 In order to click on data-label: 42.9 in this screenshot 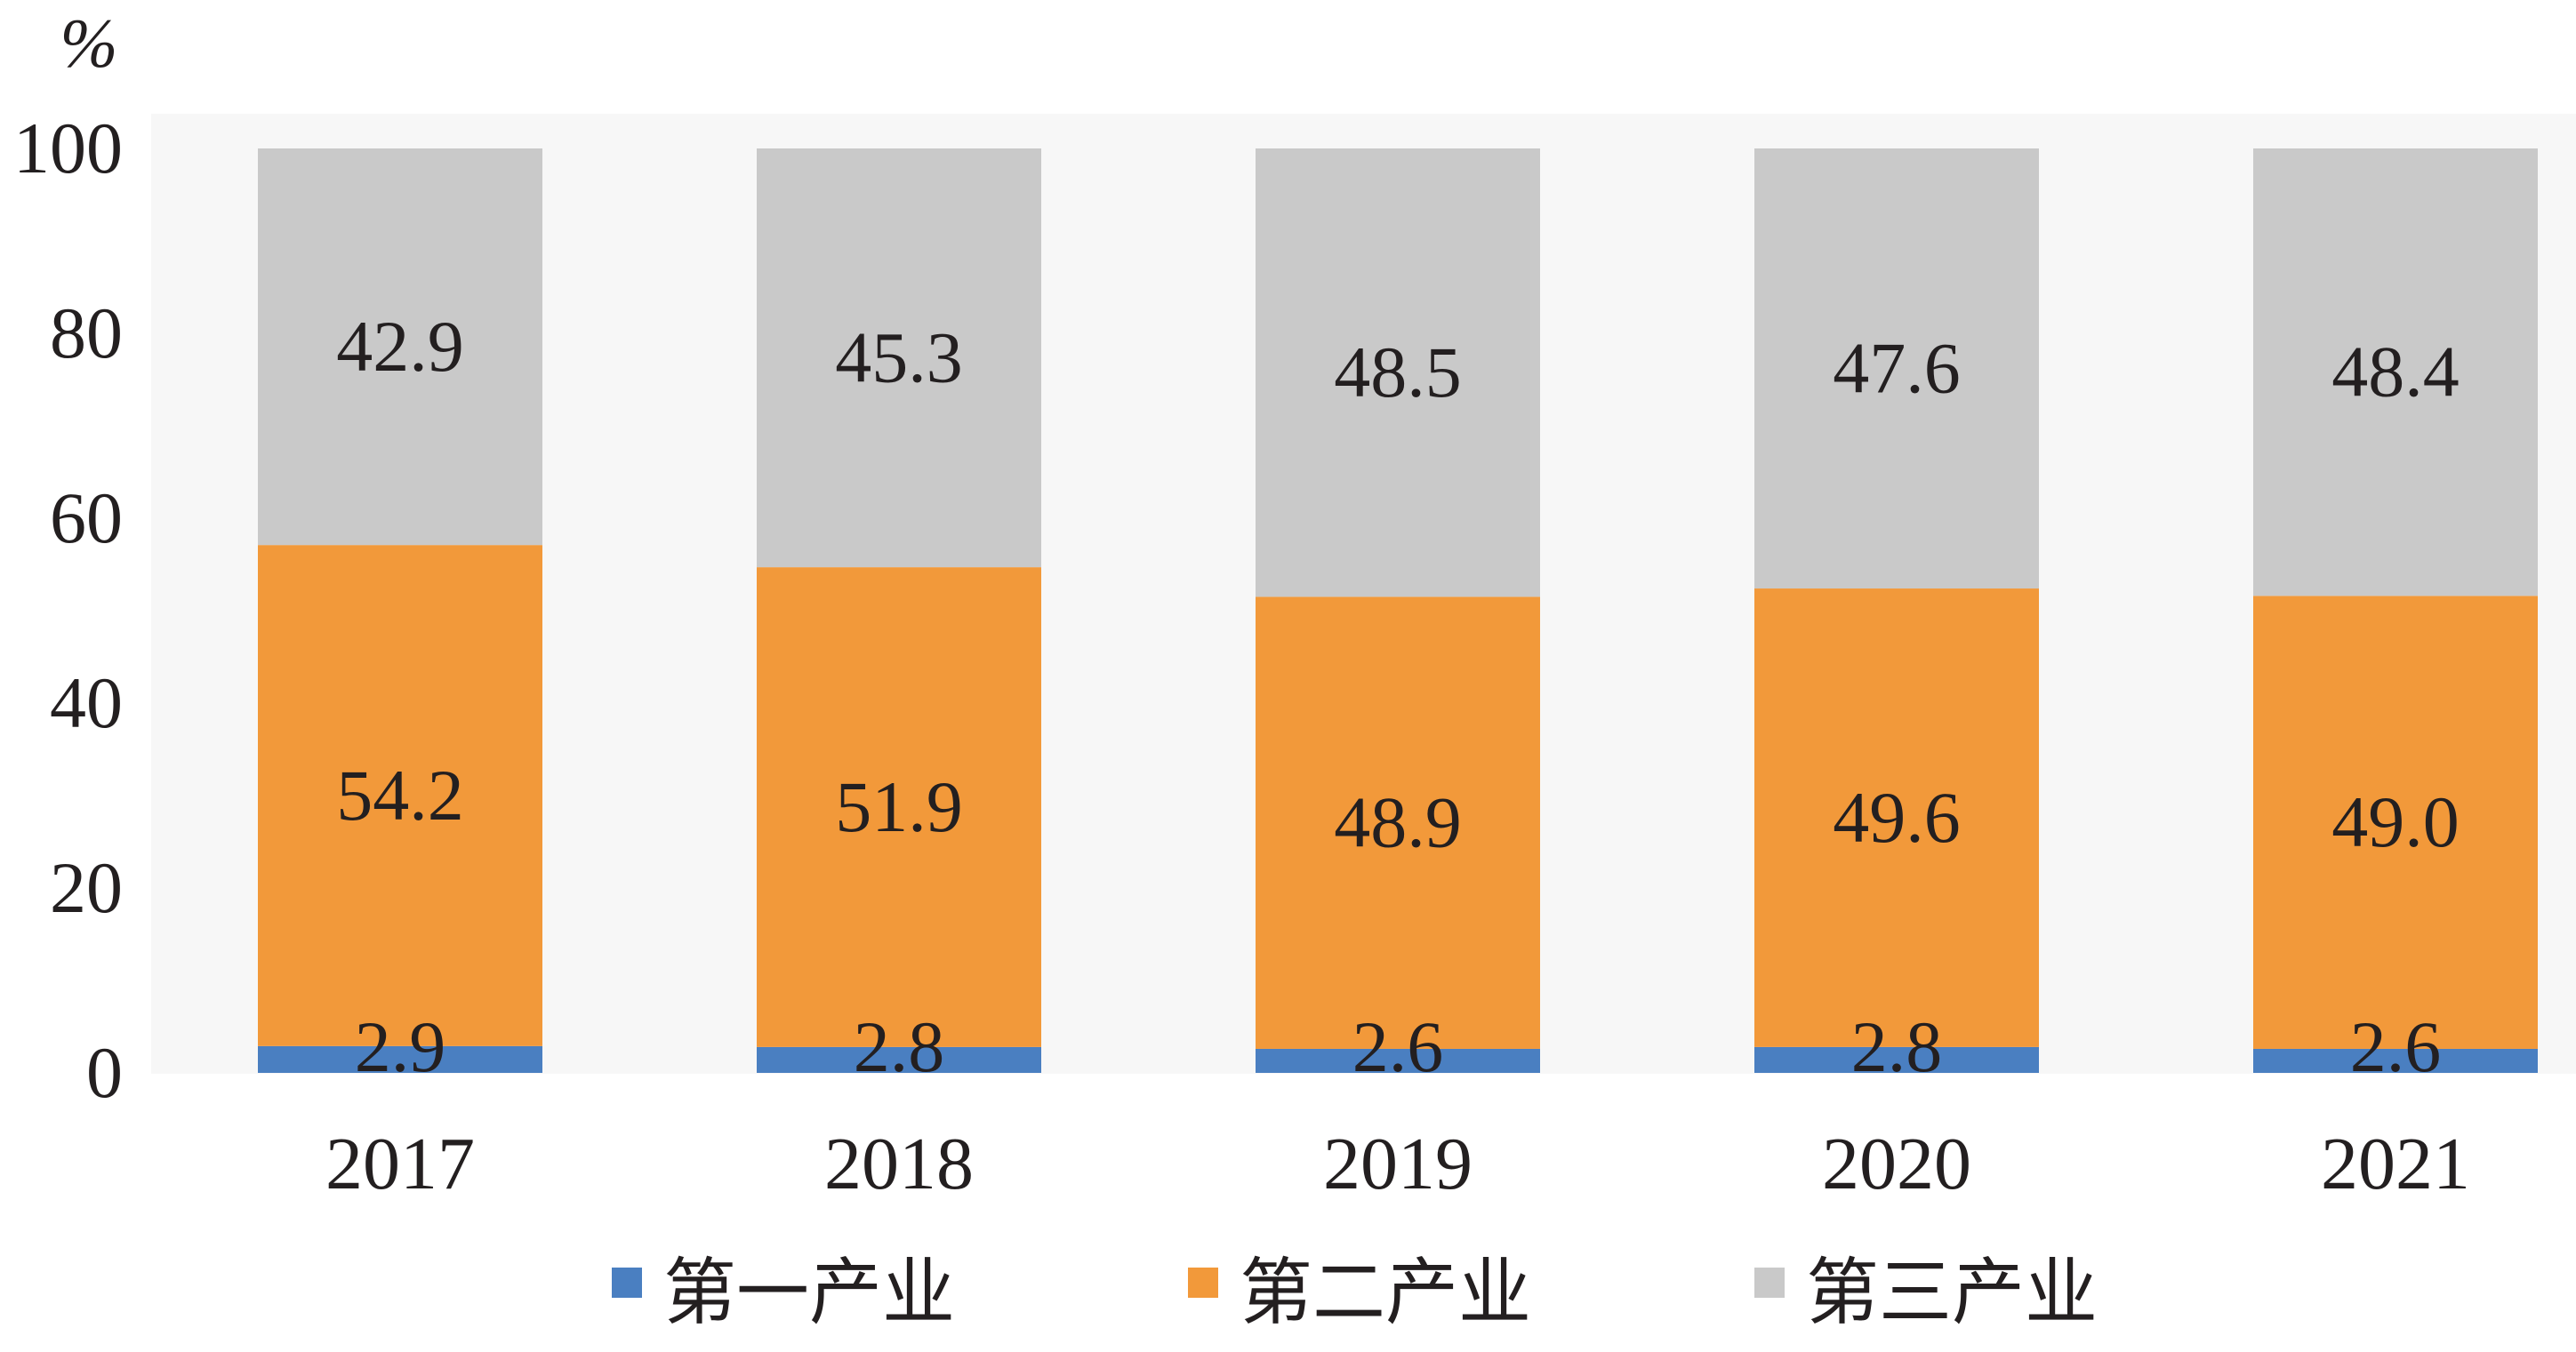, I will do `click(400, 346)`.